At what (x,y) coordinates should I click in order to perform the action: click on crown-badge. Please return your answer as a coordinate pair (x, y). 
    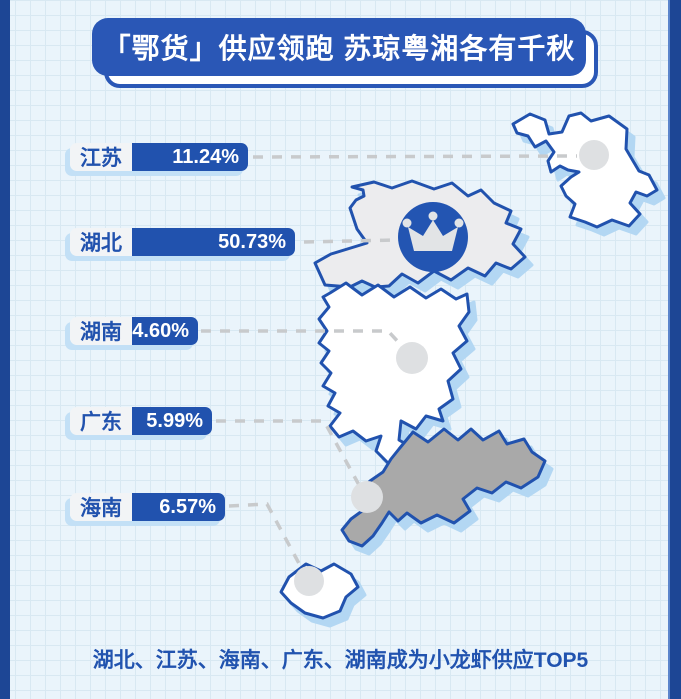
    Looking at the image, I should click on (433, 237).